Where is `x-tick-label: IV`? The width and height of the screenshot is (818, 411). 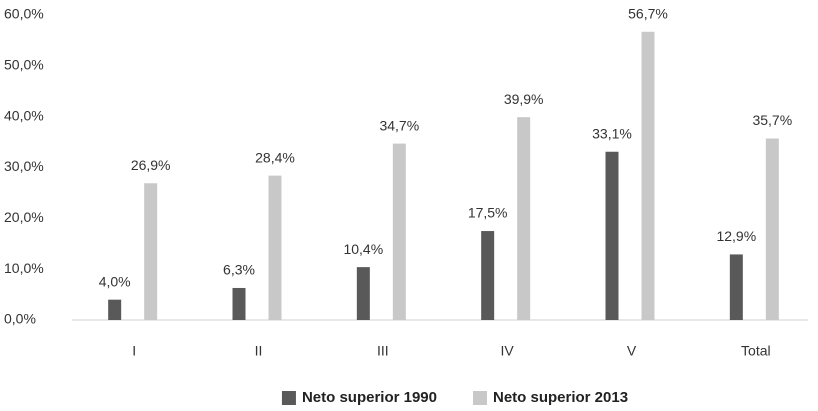
x-tick-label: IV is located at coordinates (508, 351).